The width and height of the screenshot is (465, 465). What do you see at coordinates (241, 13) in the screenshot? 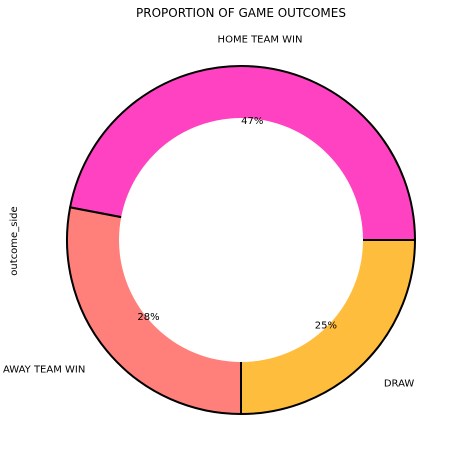
I see `chart-title: PROPORTION OF GAME OUTCOMES` at bounding box center [241, 13].